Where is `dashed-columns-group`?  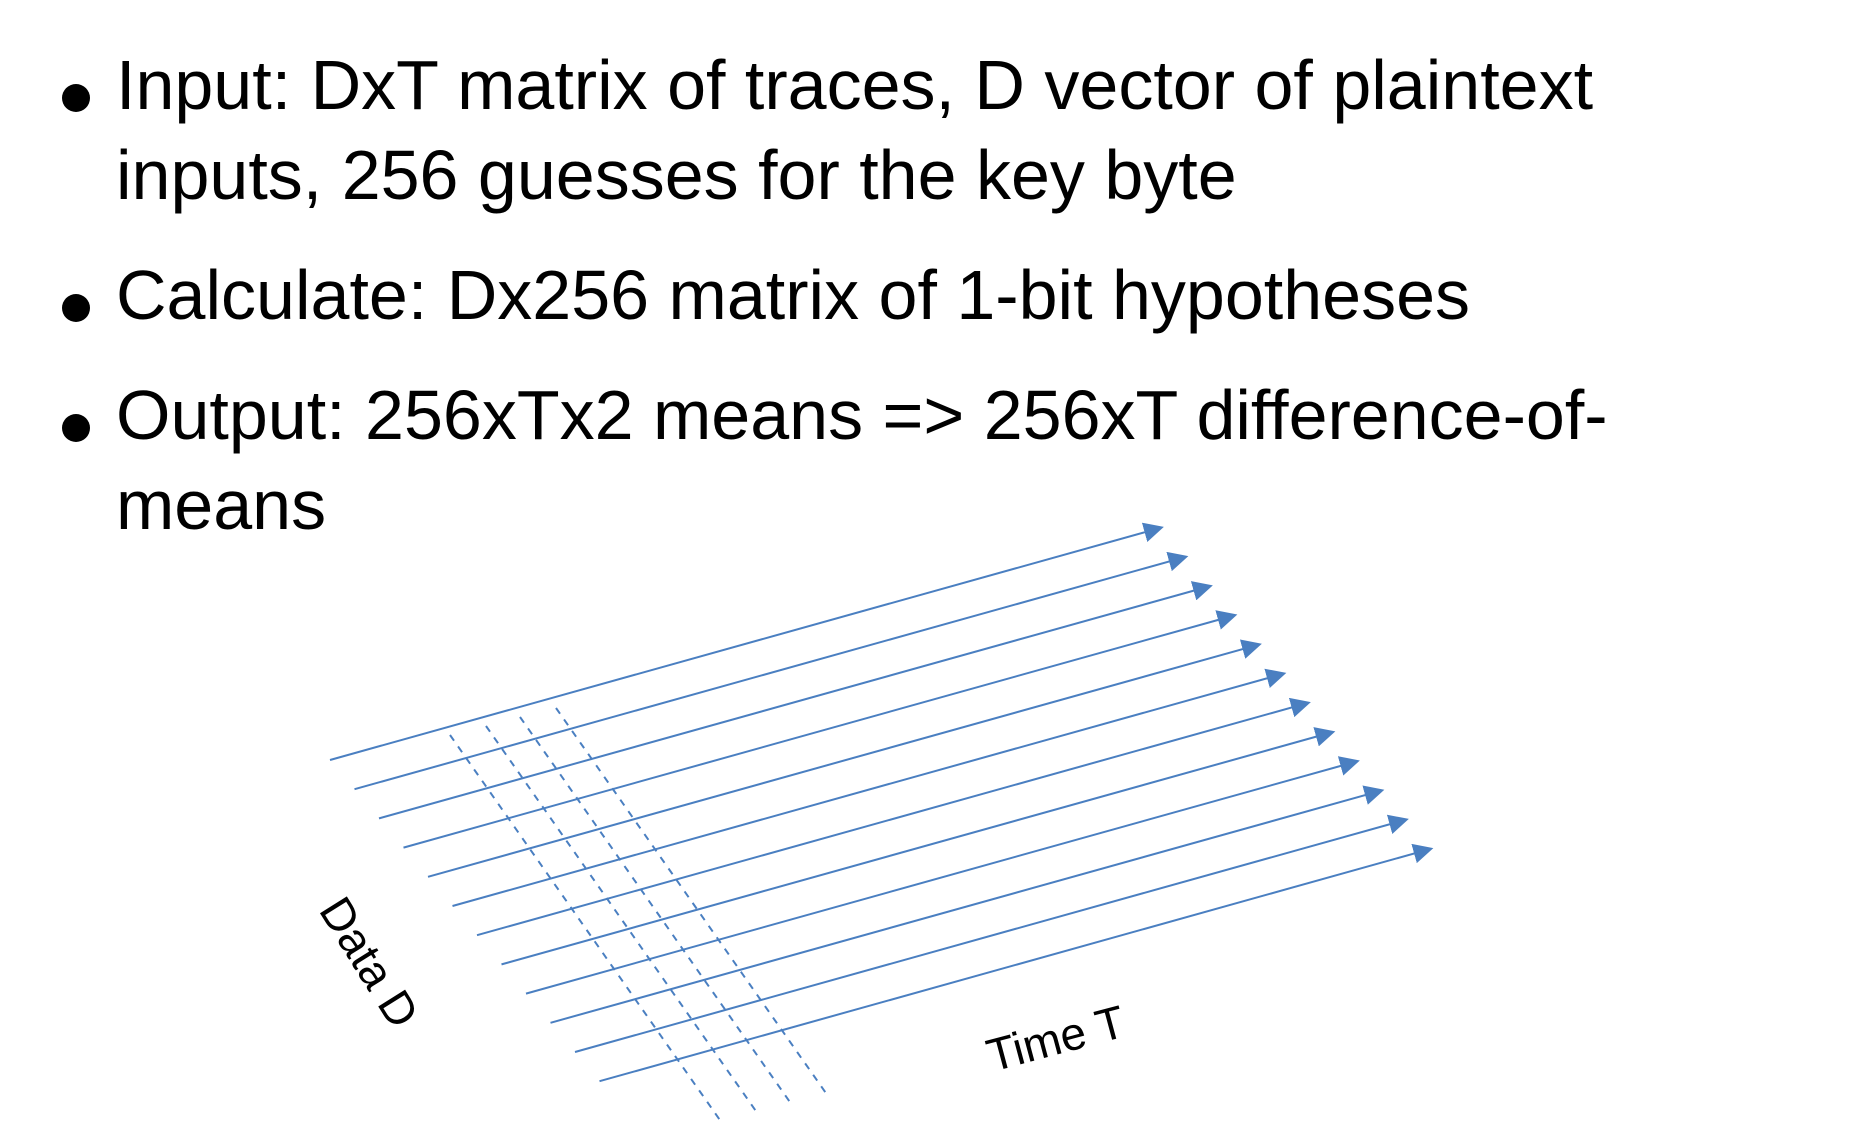 dashed-columns-group is located at coordinates (639, 915).